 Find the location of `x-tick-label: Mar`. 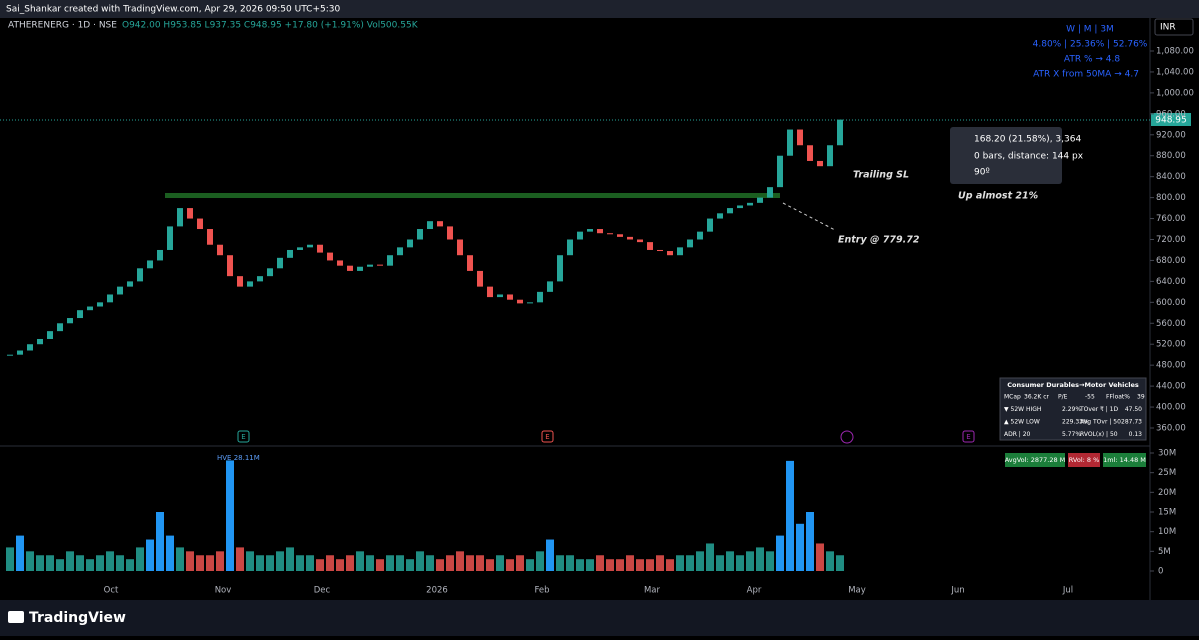

x-tick-label: Mar is located at coordinates (652, 591).